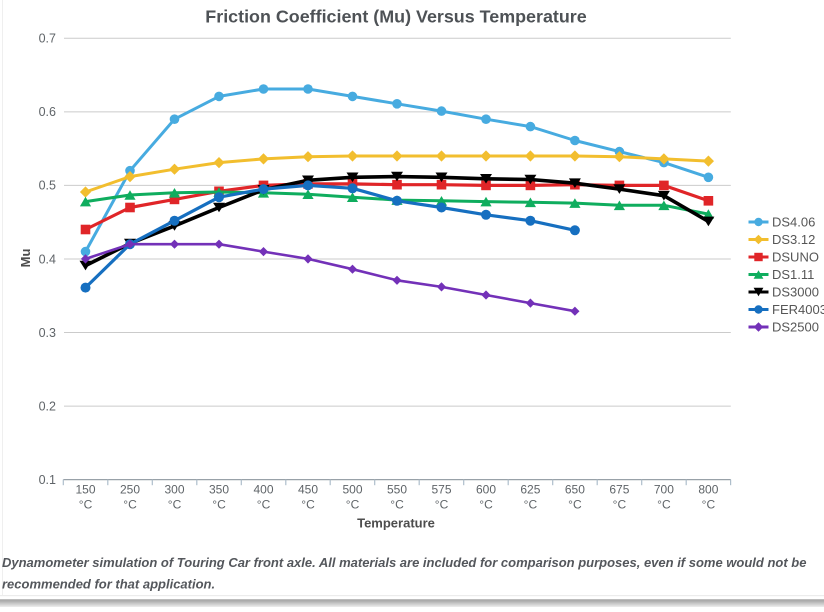  I want to click on svg-text: Mu, so click(25, 258).